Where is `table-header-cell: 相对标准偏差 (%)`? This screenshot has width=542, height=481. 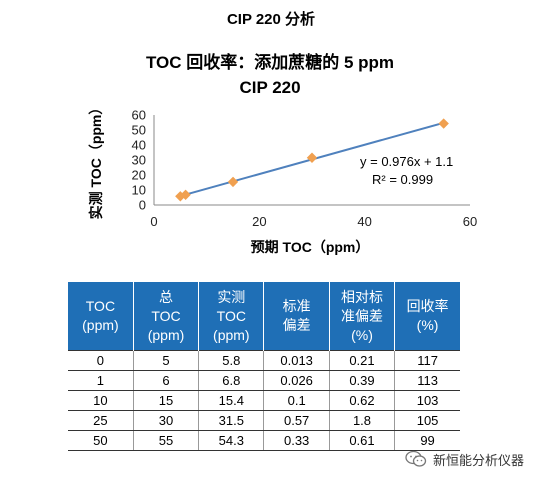 table-header-cell: 相对标准偏差 (%) is located at coordinates (361, 316).